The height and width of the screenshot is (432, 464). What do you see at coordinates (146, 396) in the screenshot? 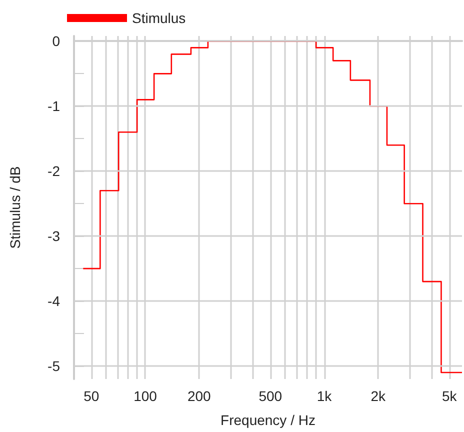
I see `x-tick-label: 100` at bounding box center [146, 396].